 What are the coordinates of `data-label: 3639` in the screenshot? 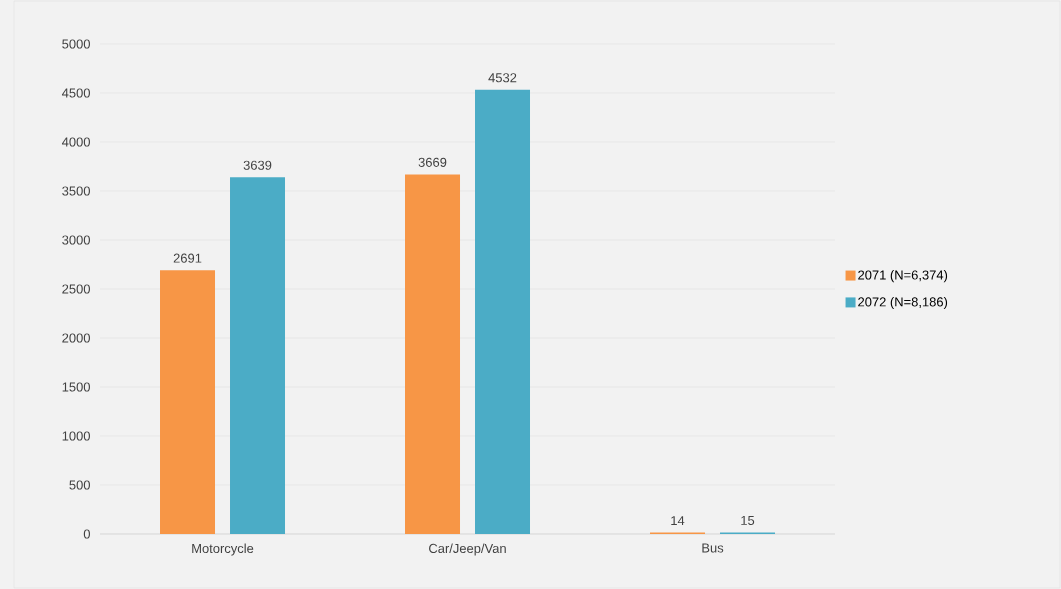 It's located at (257, 165).